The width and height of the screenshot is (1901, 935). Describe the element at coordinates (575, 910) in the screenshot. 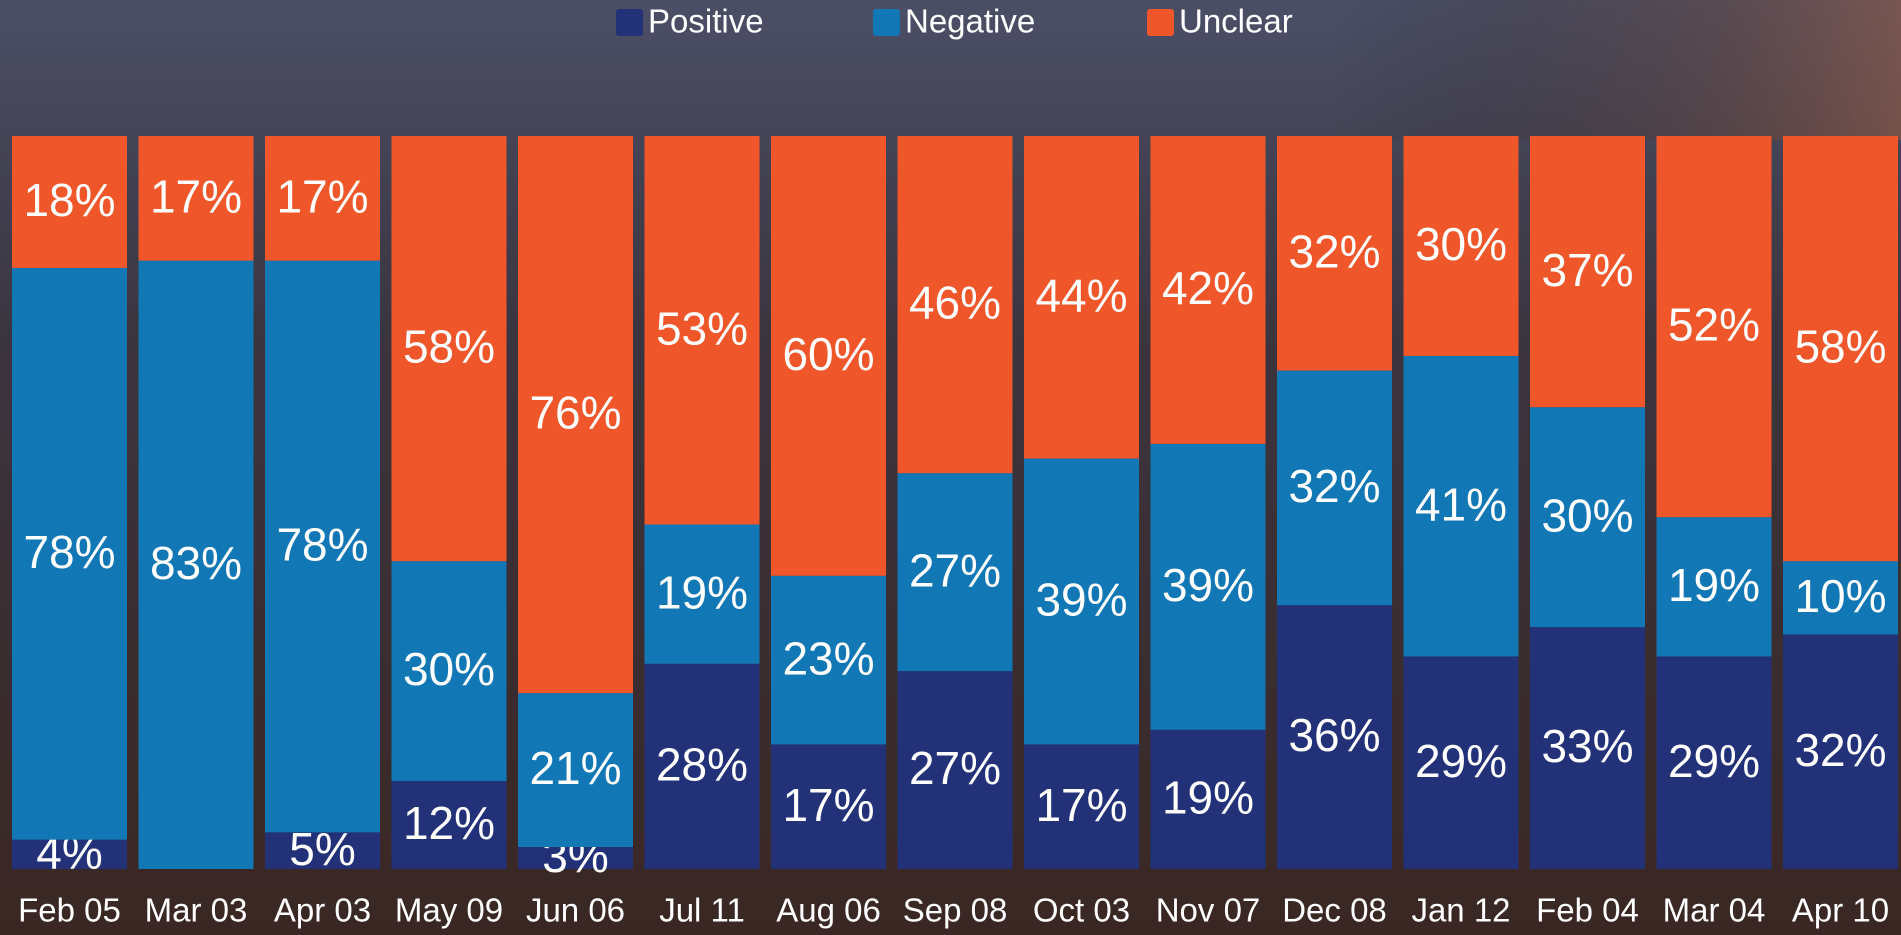

I see `x-tick-label: Jun 06` at that location.